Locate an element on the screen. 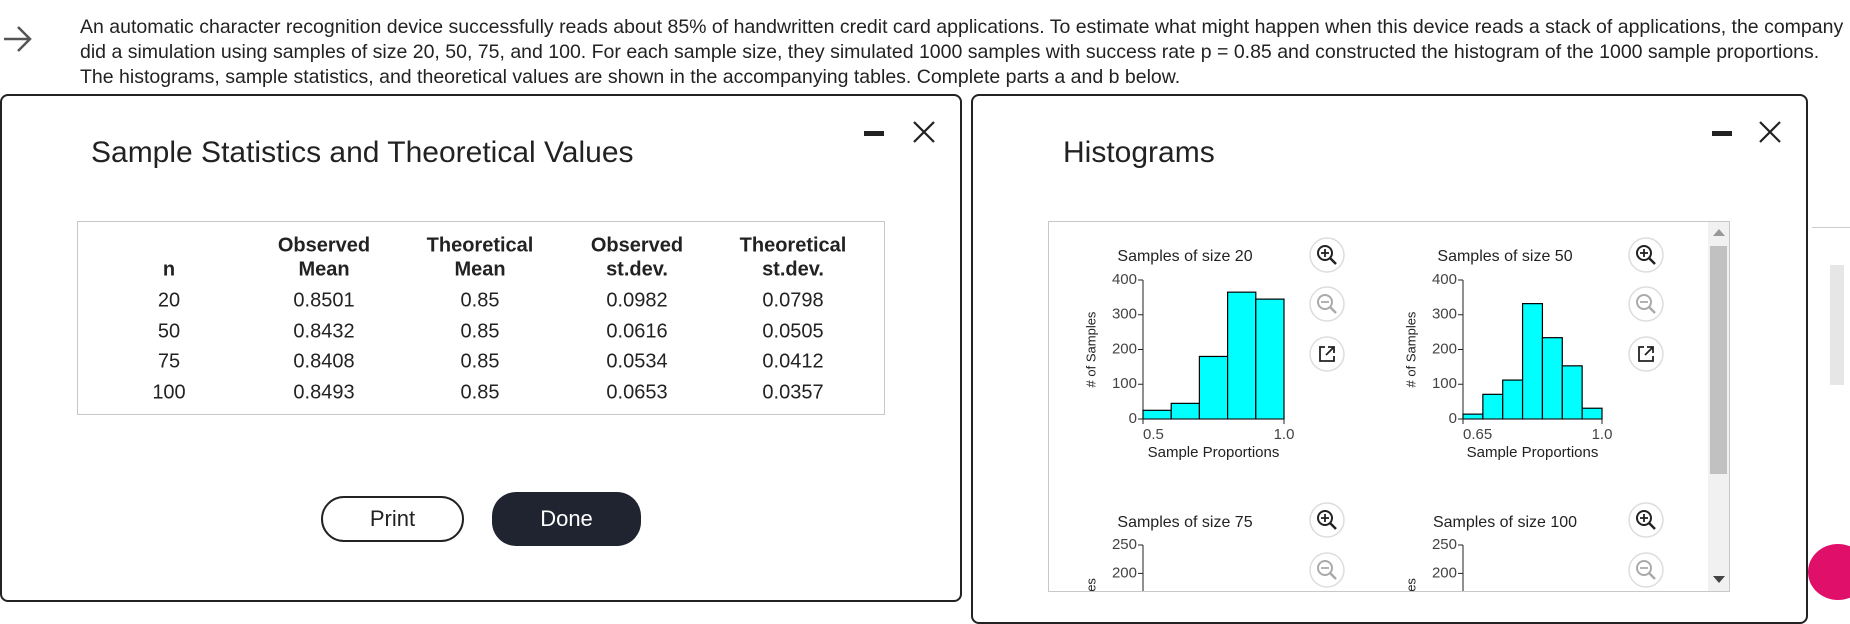  y-tick-label: 100 is located at coordinates (1124, 383).